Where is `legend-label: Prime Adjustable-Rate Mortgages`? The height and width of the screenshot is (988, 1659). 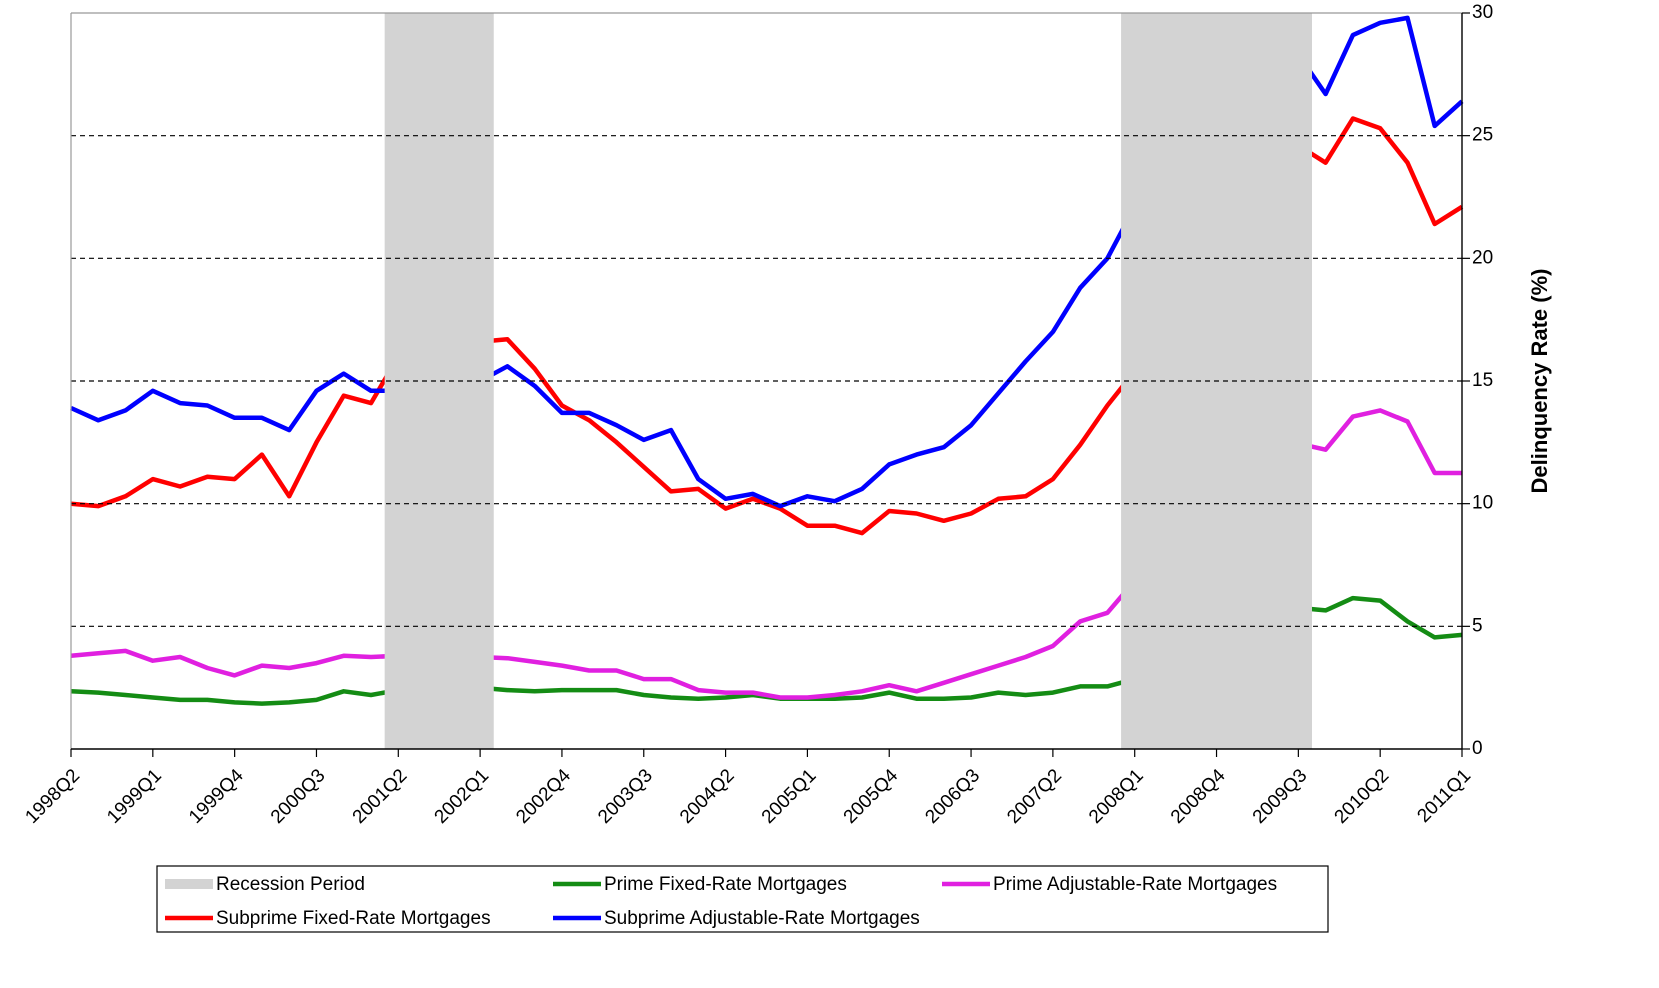
legend-label: Prime Adjustable-Rate Mortgages is located at coordinates (1135, 884).